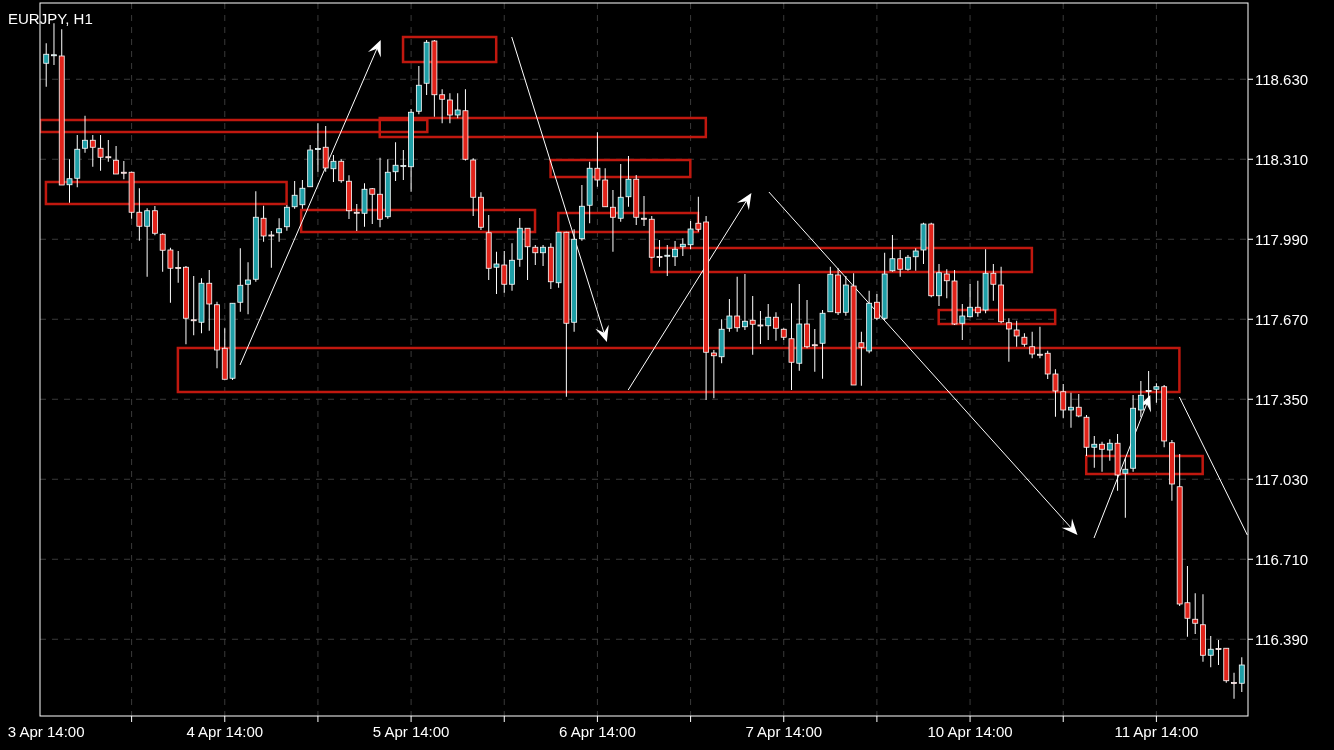 This screenshot has height=750, width=1334. What do you see at coordinates (46, 731) in the screenshot?
I see `x-tick-label: 3 Apr 14:00` at bounding box center [46, 731].